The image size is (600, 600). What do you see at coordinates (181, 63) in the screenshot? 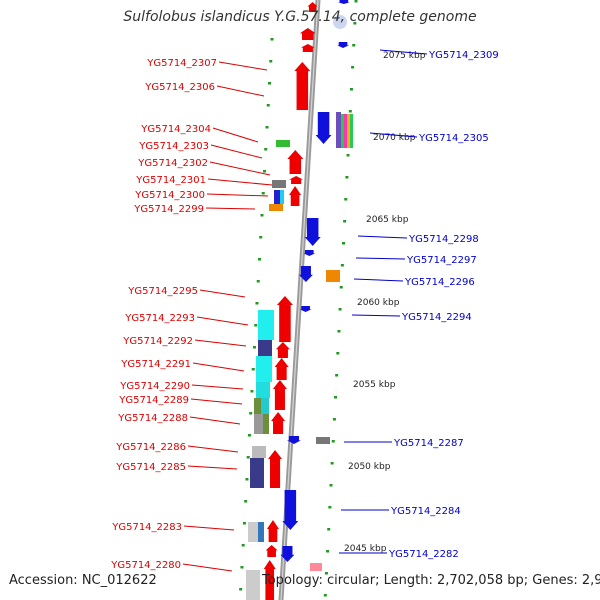
I see `left-gene-label: YG5714_2307` at bounding box center [181, 63].